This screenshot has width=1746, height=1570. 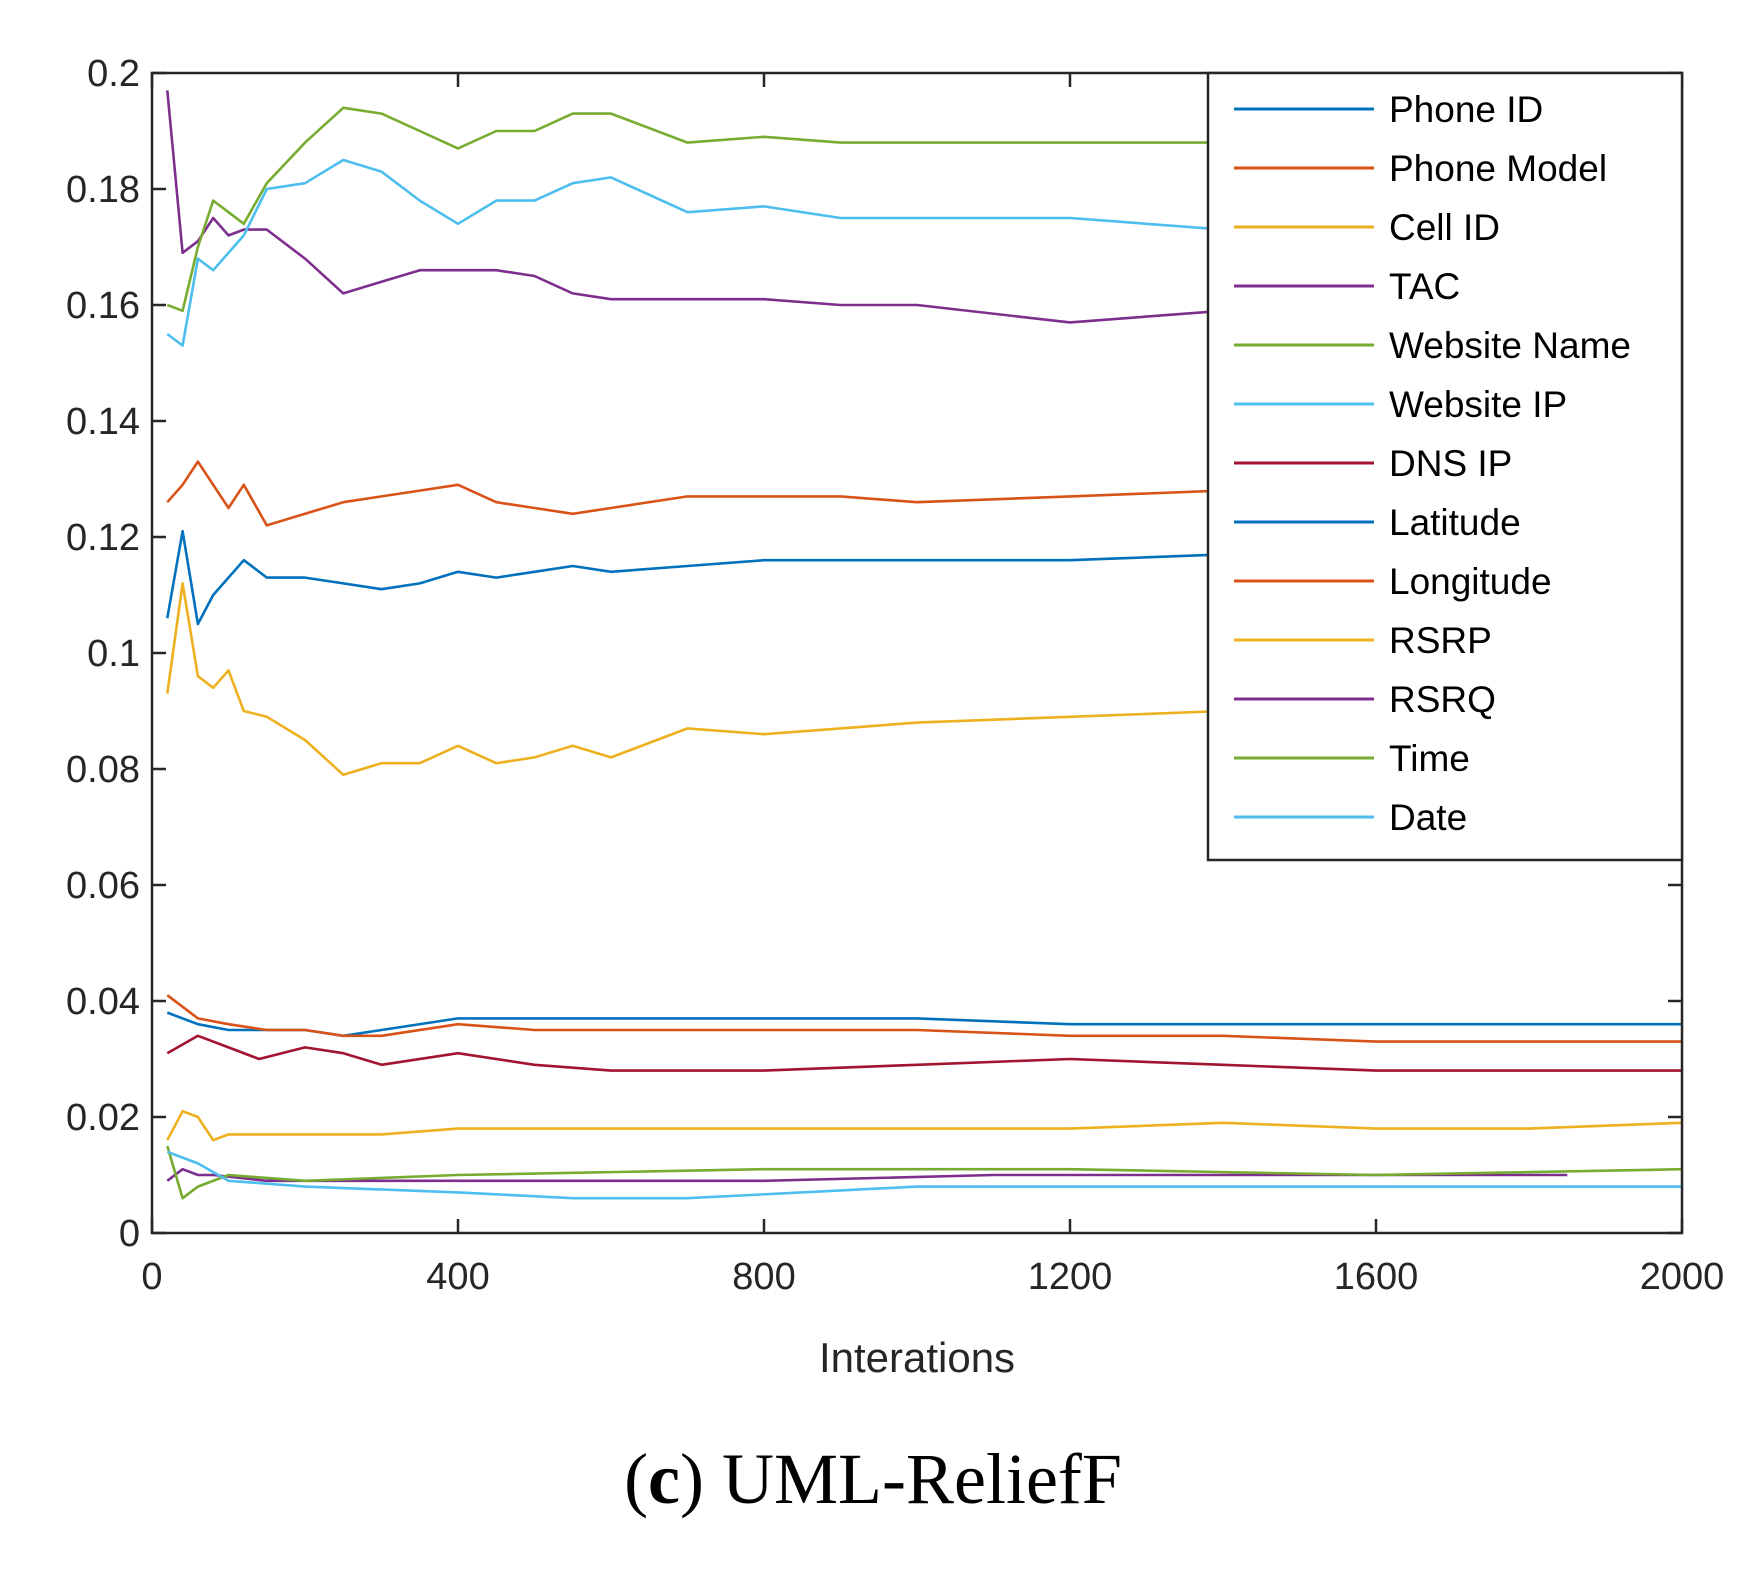 I want to click on caption-text: UML-ReliefF, so click(x=913, y=1479).